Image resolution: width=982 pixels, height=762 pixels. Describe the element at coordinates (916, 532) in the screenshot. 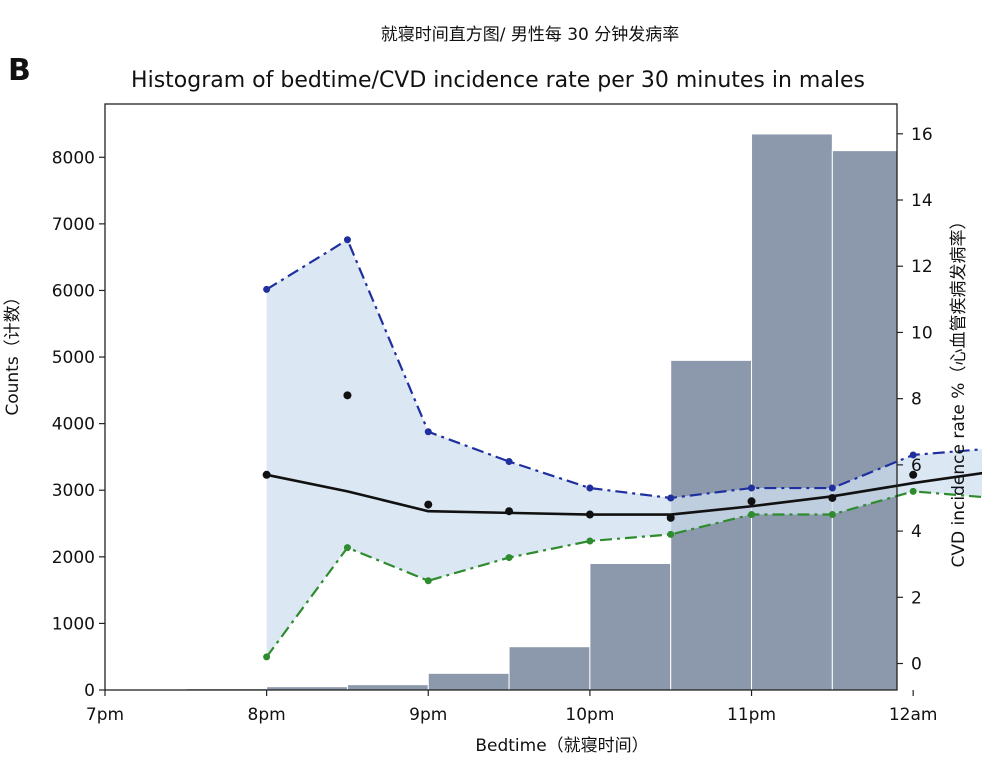

I see `y2-tick-label: 4` at that location.